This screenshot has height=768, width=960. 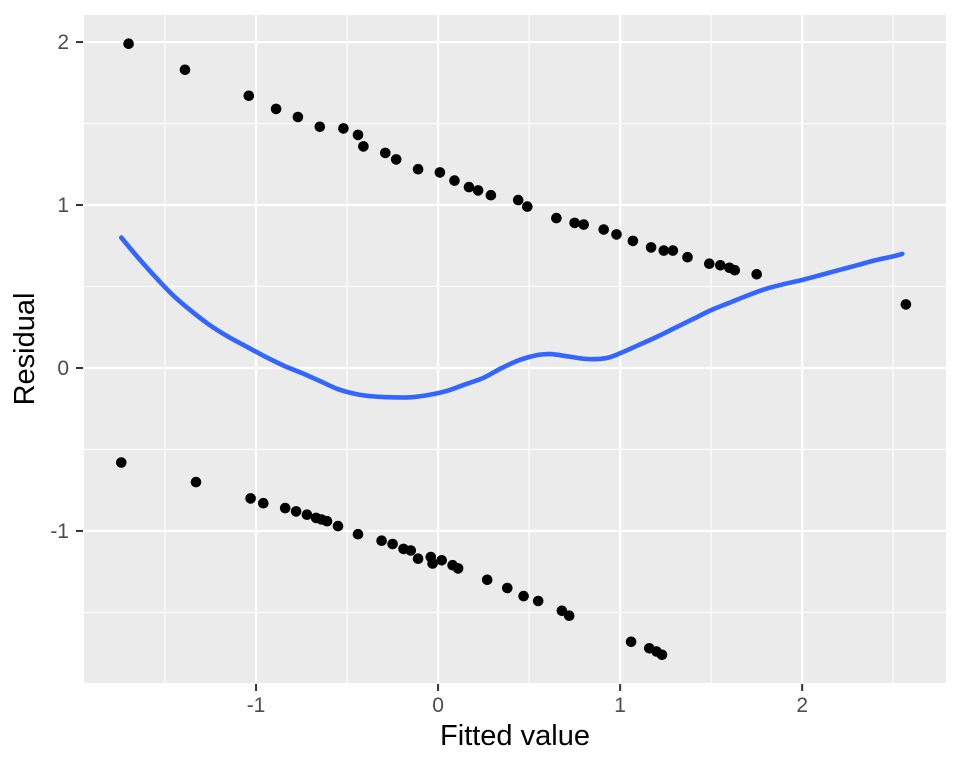 I want to click on y-axis-title: Residual, so click(x=25, y=349).